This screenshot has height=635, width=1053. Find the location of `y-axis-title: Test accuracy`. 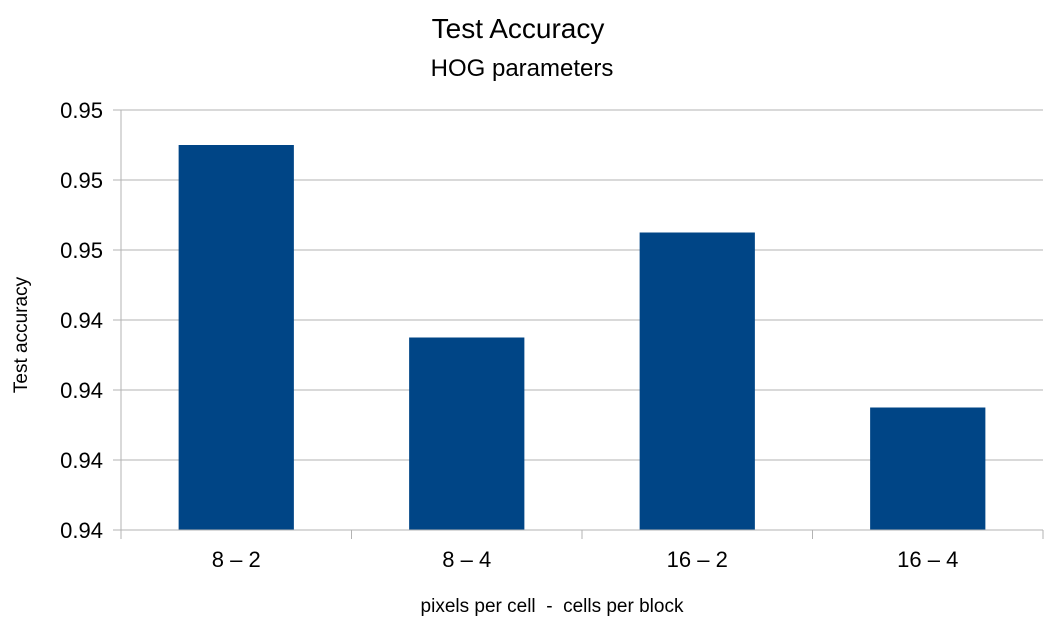

y-axis-title: Test accuracy is located at coordinates (21, 334).